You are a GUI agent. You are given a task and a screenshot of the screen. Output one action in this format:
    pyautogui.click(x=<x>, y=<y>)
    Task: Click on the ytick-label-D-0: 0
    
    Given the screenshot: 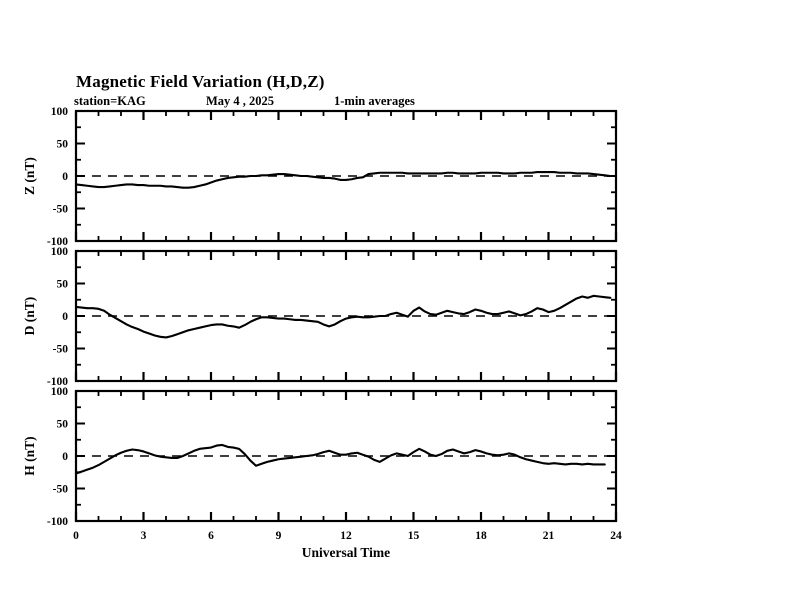 What is the action you would take?
    pyautogui.click(x=65, y=317)
    